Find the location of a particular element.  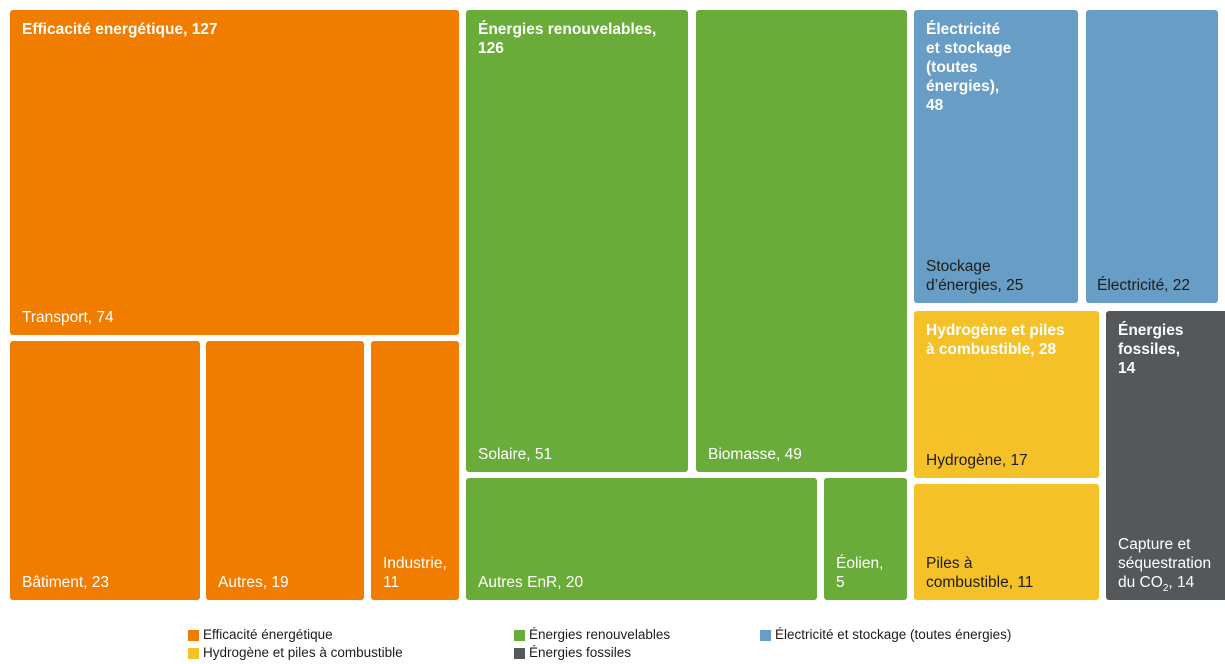

tile-label-transport: Transport, 74 is located at coordinates (68, 317).